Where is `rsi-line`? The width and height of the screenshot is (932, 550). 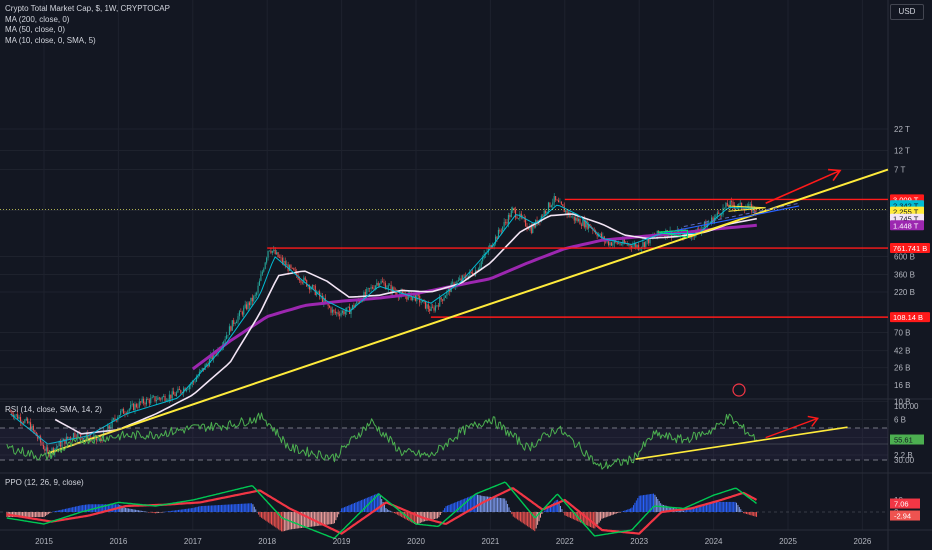
rsi-line is located at coordinates (382, 441).